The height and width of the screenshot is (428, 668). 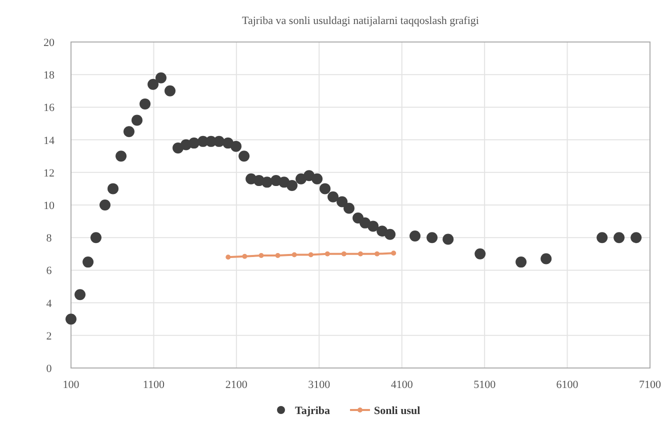 What do you see at coordinates (397, 411) in the screenshot?
I see `legend-label: Sonli usul` at bounding box center [397, 411].